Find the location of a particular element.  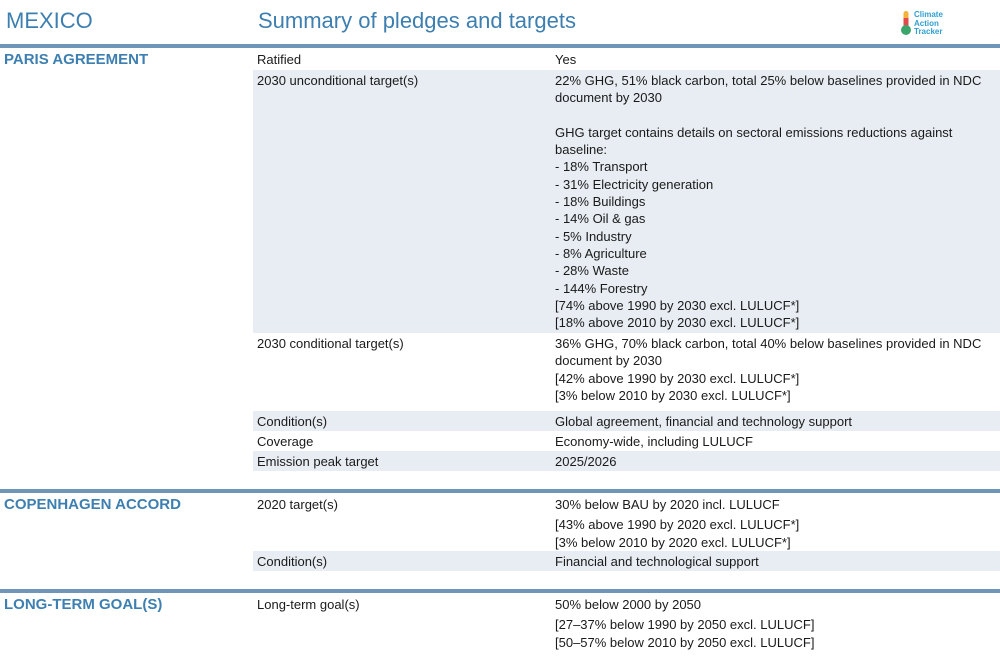

value-line: 30% below BAU by 2020 incl. LULUCF is located at coordinates (667, 504).